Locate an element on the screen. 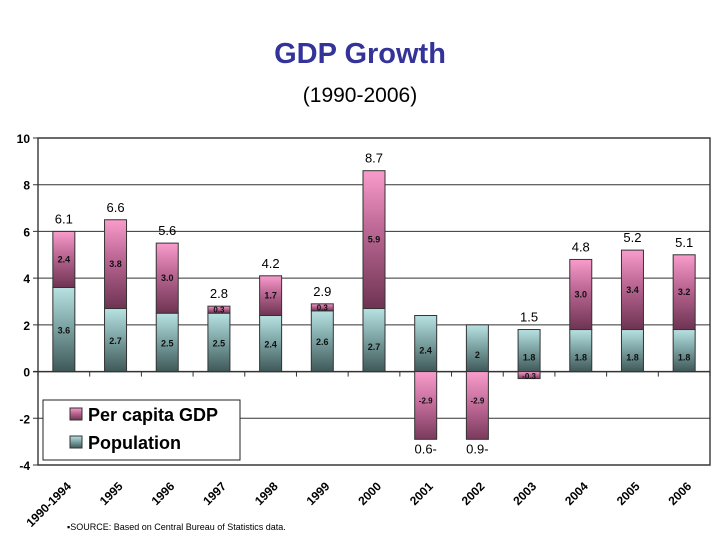 Image resolution: width=720 pixels, height=540 pixels. legend-population: Population is located at coordinates (134, 443).